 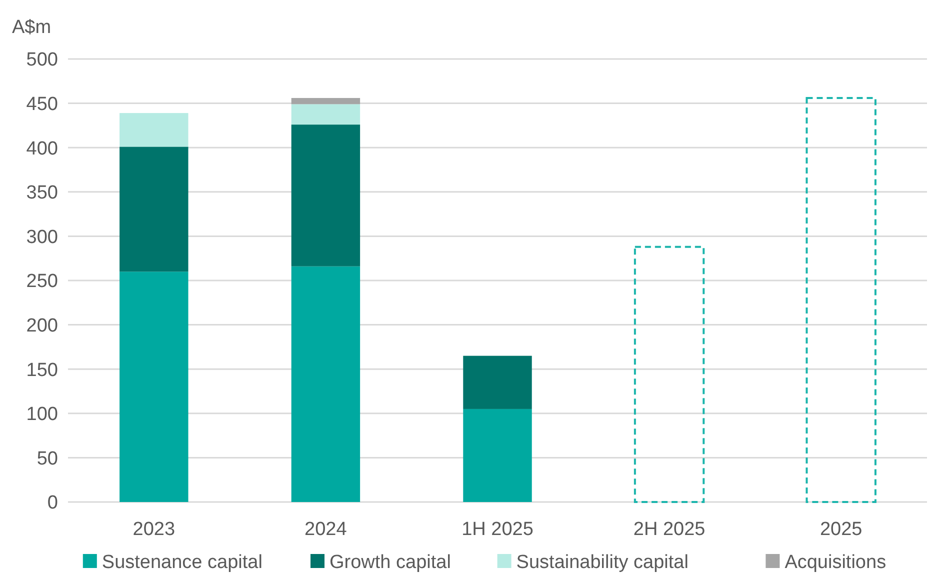 What do you see at coordinates (669, 529) in the screenshot?
I see `x-tick-label: 2H 2025` at bounding box center [669, 529].